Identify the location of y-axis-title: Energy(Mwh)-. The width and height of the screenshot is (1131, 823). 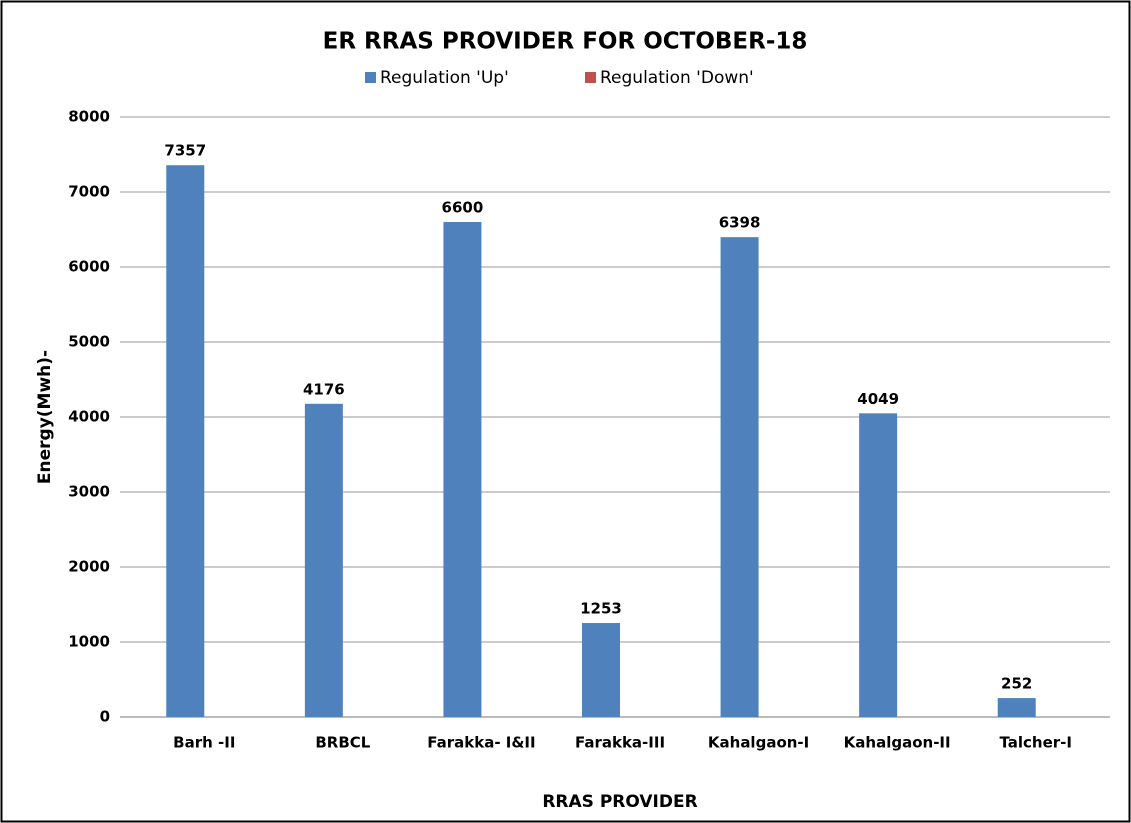
(45, 417).